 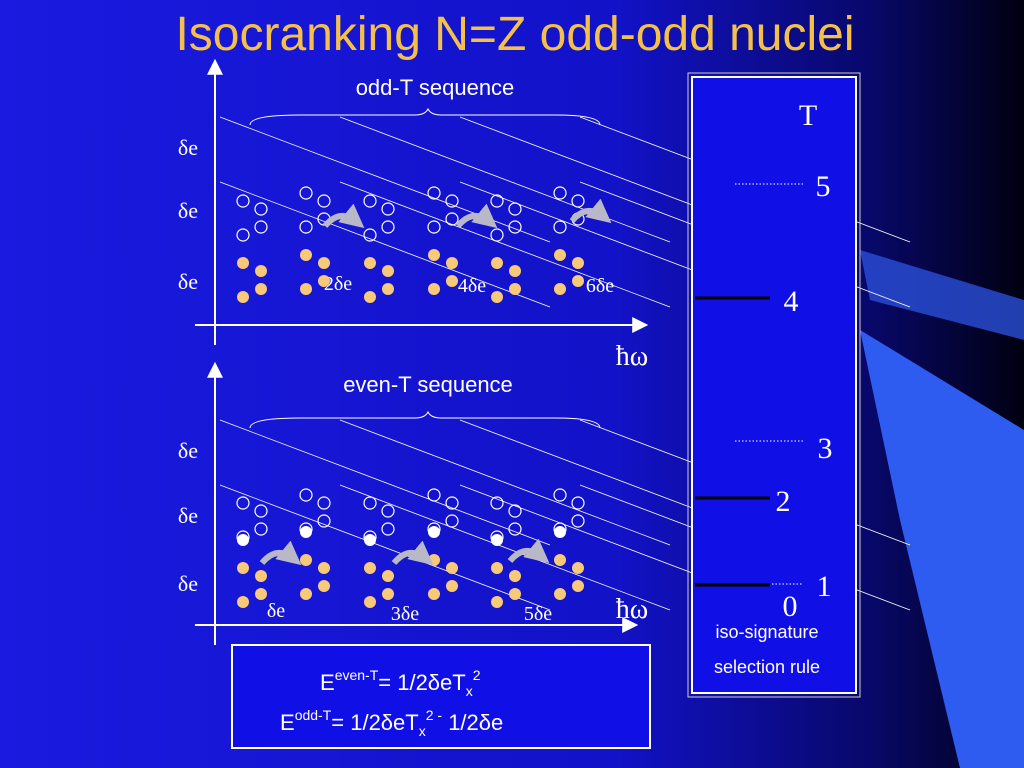 I want to click on iso-caption: selection rule, so click(x=767, y=667).